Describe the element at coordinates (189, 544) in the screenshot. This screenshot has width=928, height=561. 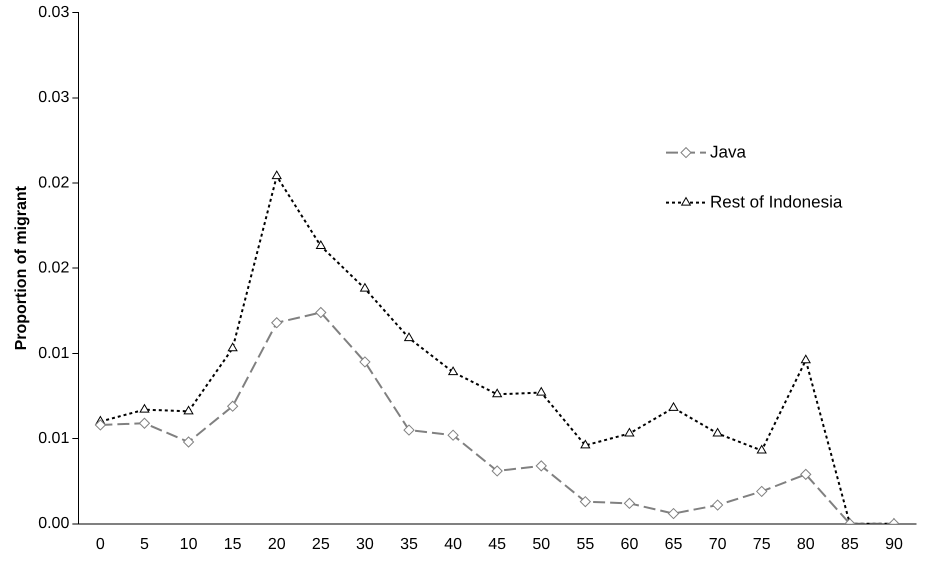
I see `x-tick-label: 10` at that location.